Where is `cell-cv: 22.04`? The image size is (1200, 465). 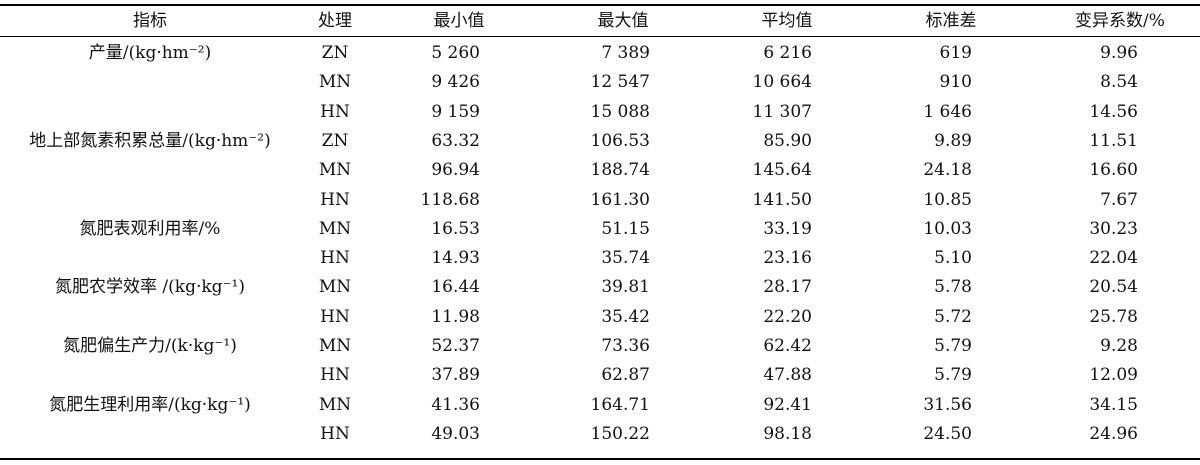
cell-cv: 22.04 is located at coordinates (1113, 258).